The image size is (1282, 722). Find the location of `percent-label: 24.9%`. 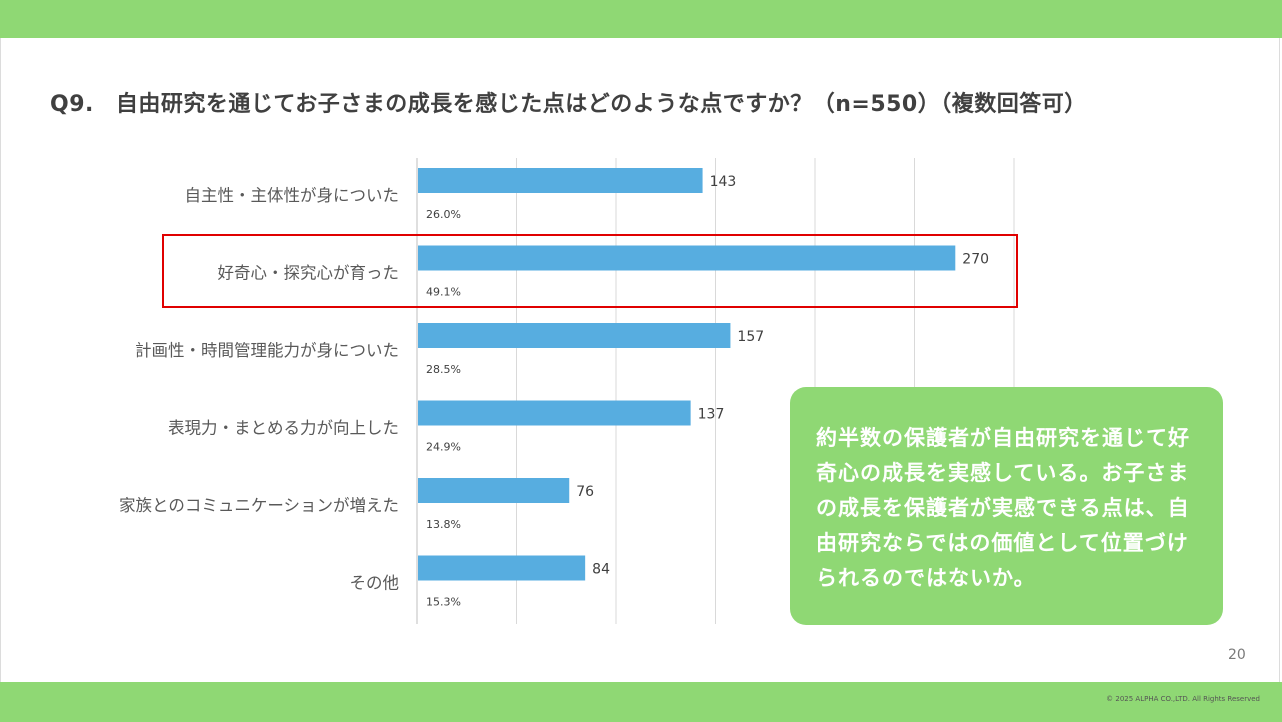

percent-label: 24.9% is located at coordinates (443, 447).